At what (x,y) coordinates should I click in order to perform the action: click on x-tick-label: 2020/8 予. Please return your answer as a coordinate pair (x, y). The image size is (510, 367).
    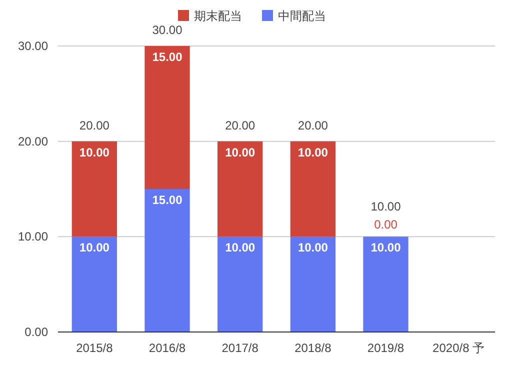
    Looking at the image, I should click on (458, 348).